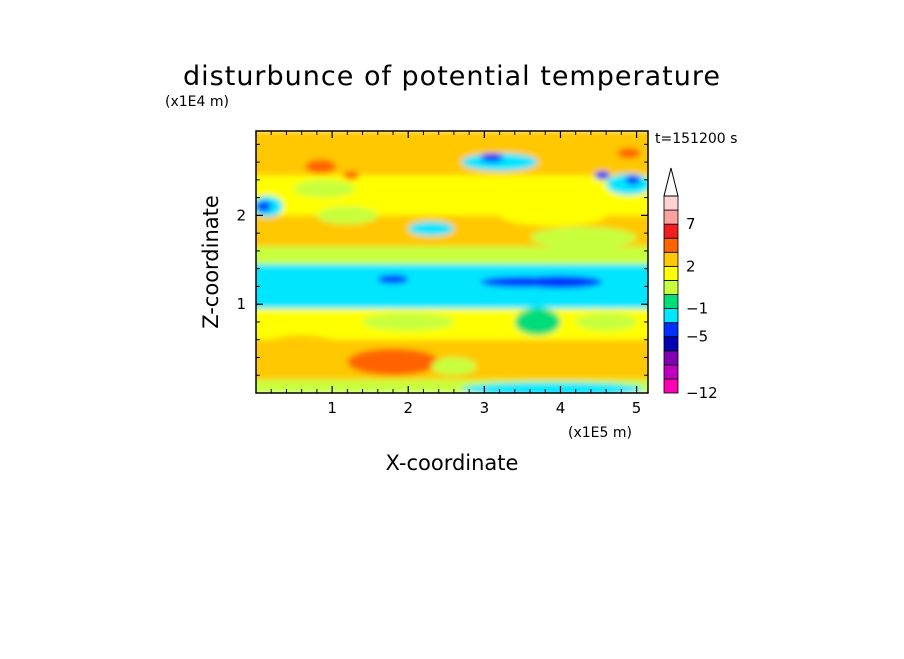 The image size is (904, 659). I want to click on colorbar-extend-arrow, so click(671, 182).